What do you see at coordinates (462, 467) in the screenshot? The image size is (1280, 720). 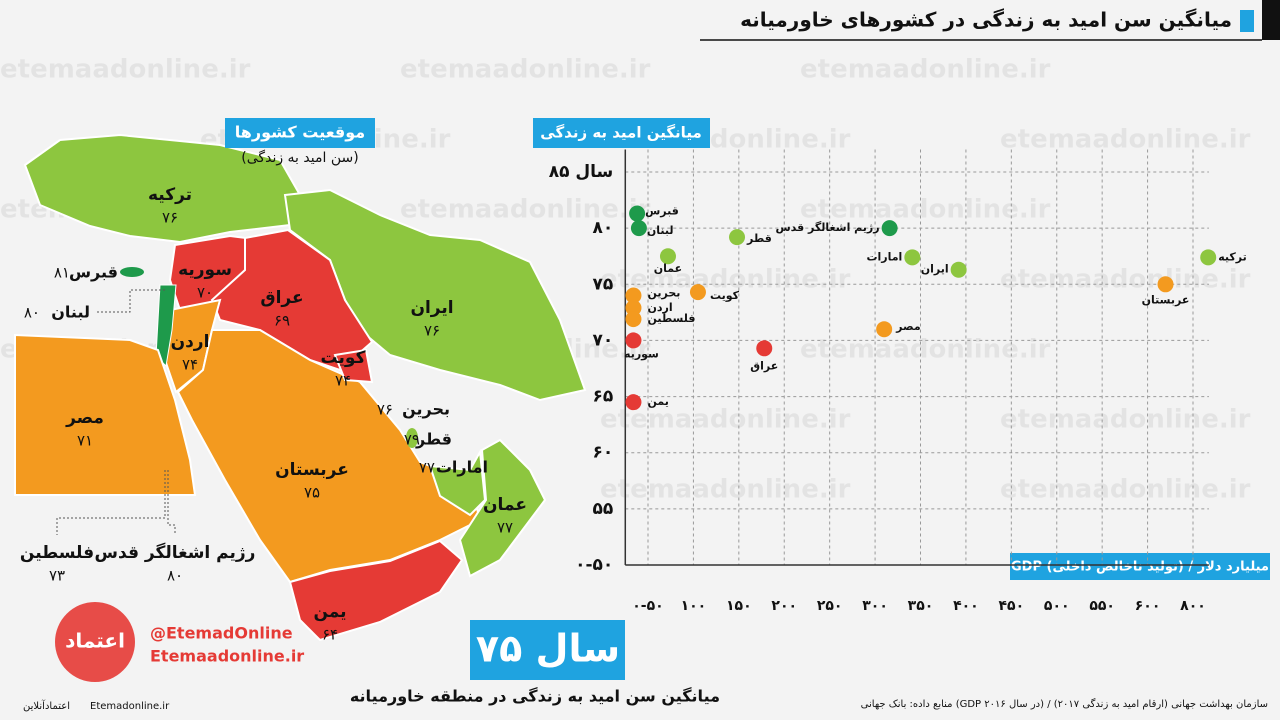 I see `region-name: امارات` at bounding box center [462, 467].